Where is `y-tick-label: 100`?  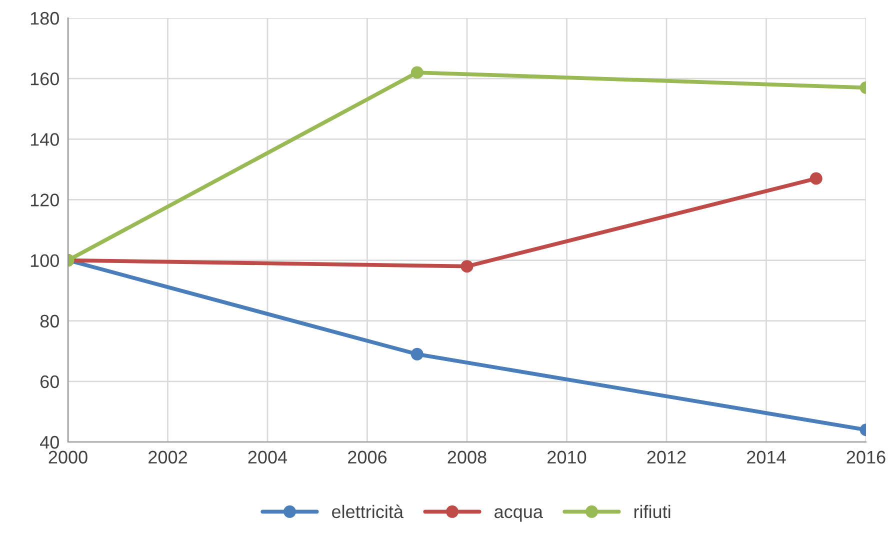
y-tick-label: 100 is located at coordinates (44, 261).